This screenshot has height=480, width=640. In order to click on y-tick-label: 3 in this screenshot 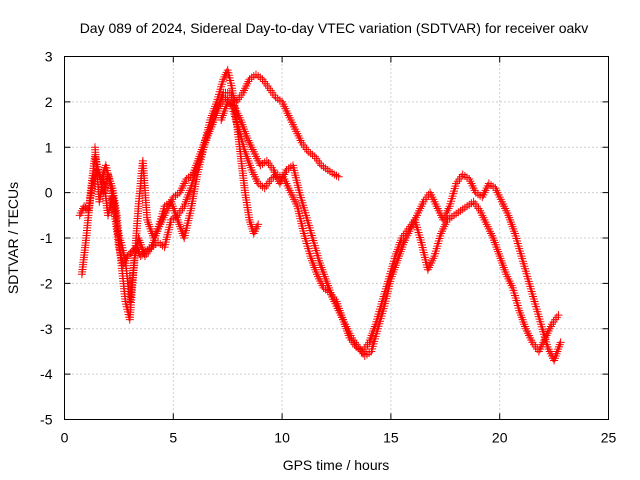, I will do `click(49, 57)`.